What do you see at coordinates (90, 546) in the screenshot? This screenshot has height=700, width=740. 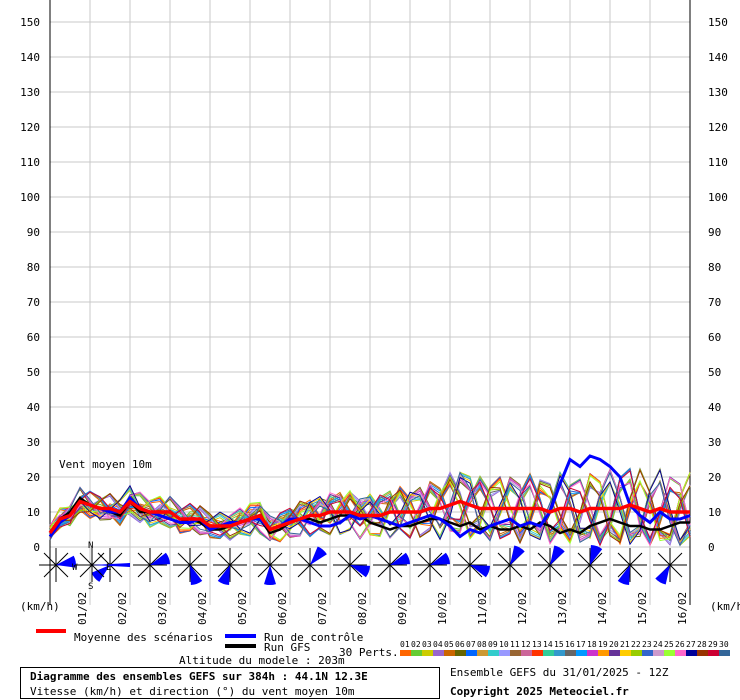 I see `compass-n: N` at bounding box center [90, 546].